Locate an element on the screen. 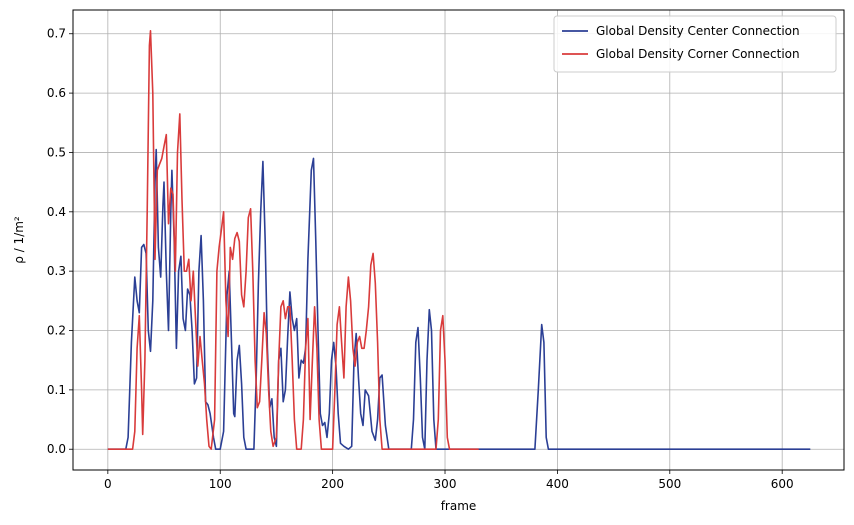 Image resolution: width=854 pixels, height=525 pixels. y-tick-label: 0.6 is located at coordinates (56, 93).